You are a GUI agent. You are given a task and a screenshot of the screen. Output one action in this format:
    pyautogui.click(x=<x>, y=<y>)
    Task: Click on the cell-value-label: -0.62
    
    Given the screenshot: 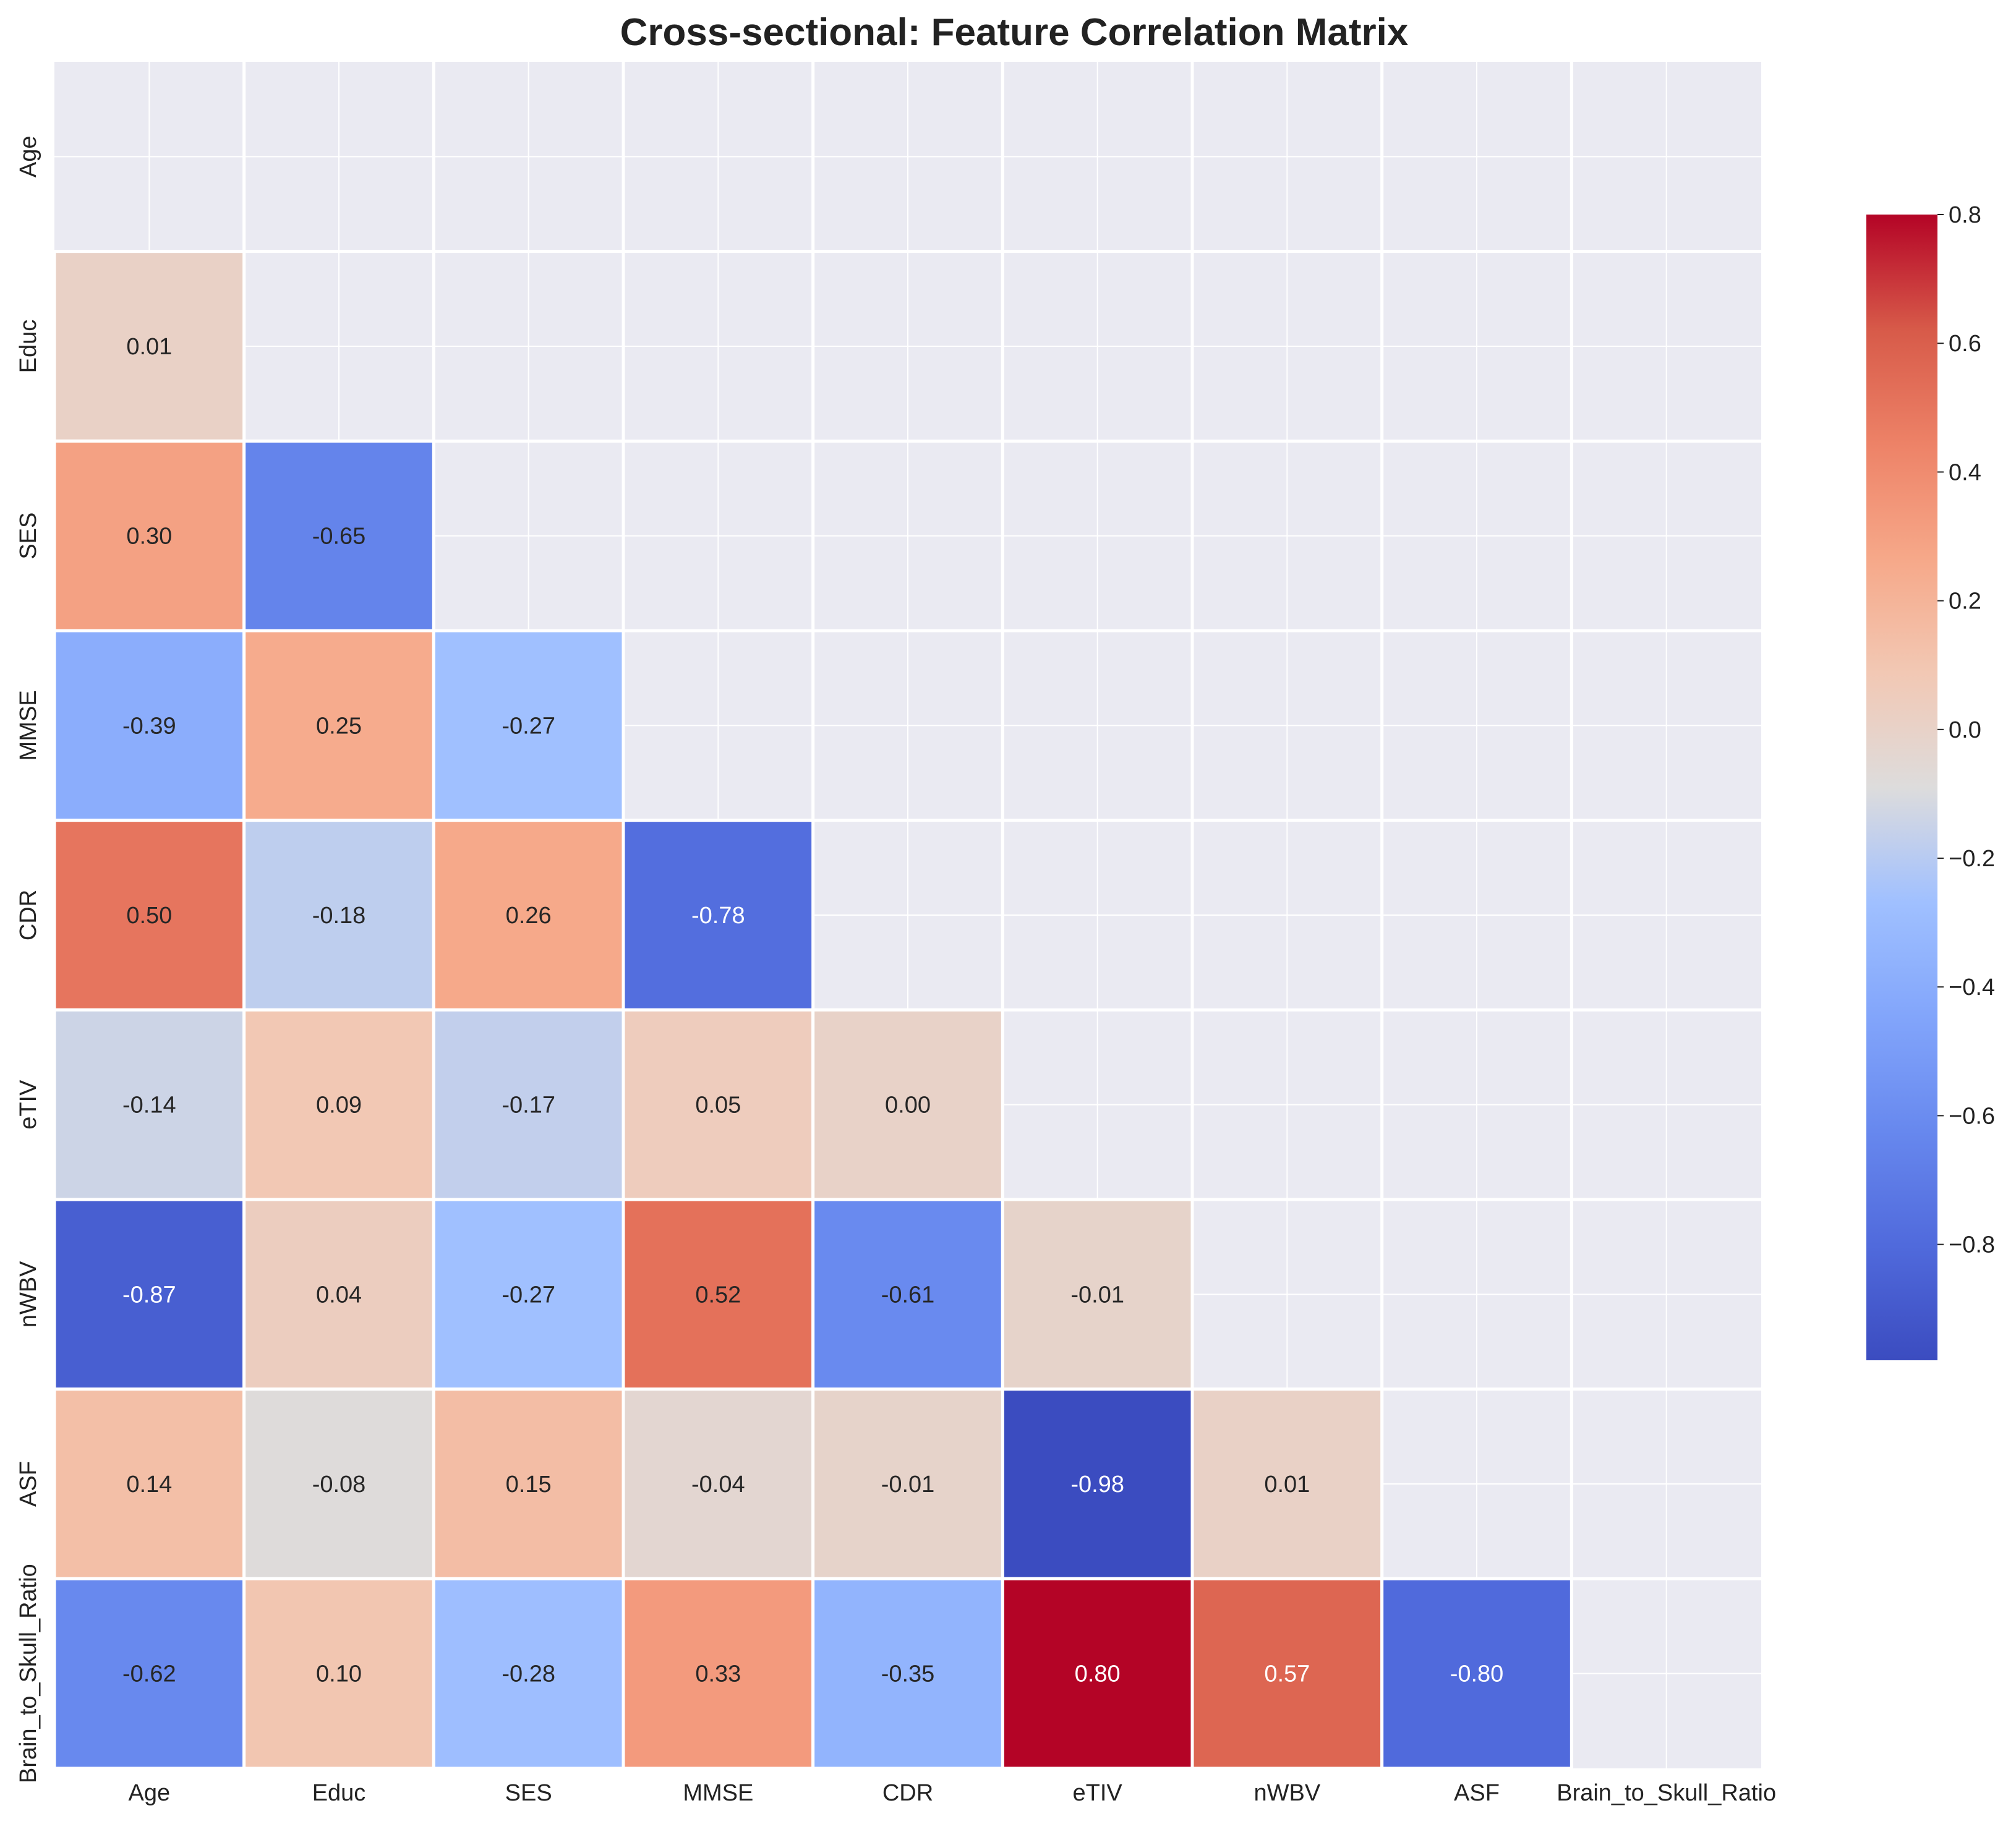 What is the action you would take?
    pyautogui.click(x=149, y=1674)
    